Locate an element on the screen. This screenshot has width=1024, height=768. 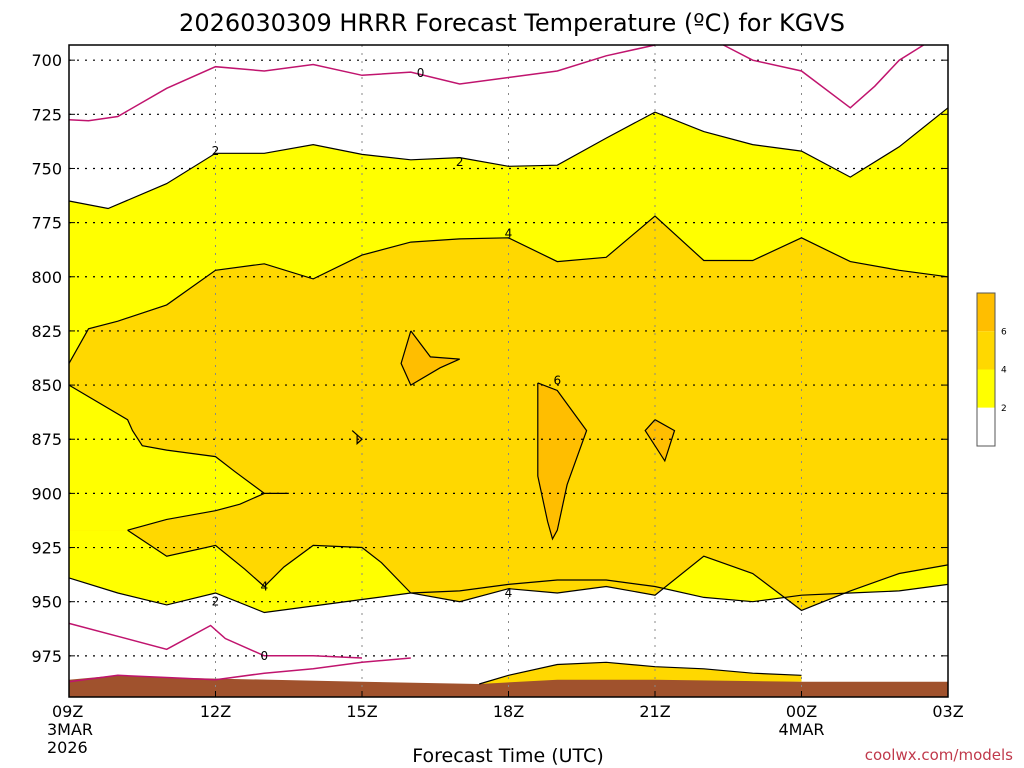
contour-zero_upper is located at coordinates (362, 83).